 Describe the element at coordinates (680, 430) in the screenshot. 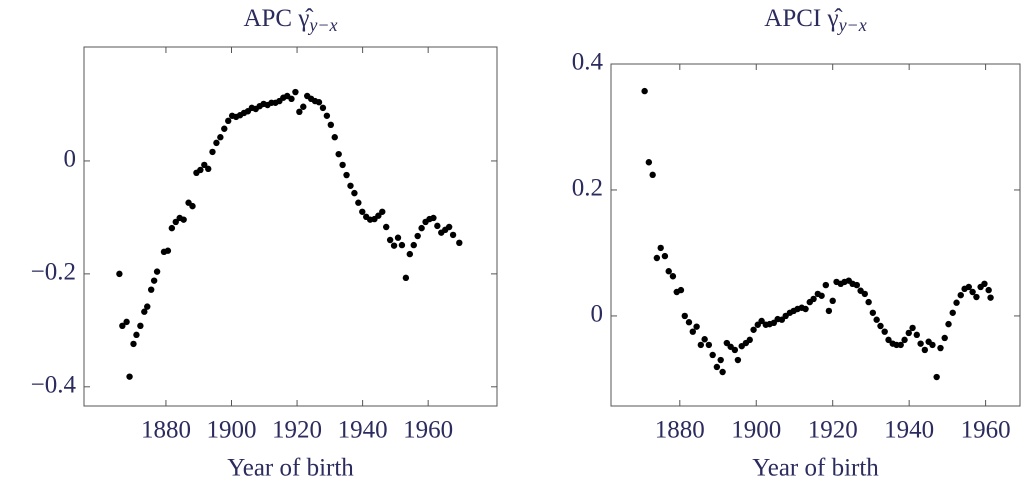

I see `x-tick-label: 1880` at that location.